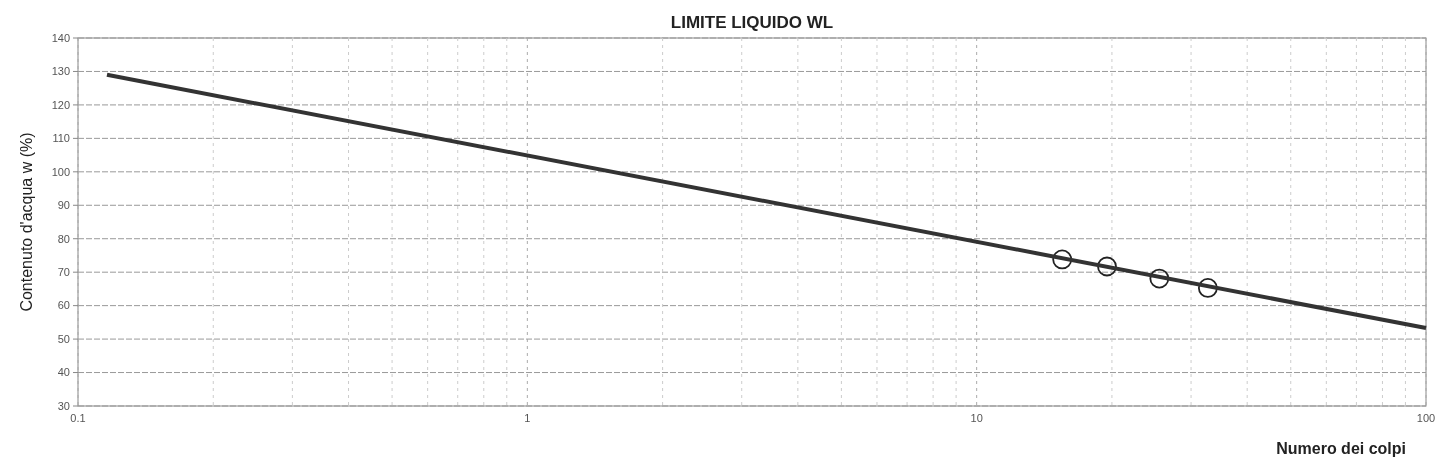  Describe the element at coordinates (527, 418) in the screenshot. I see `x-tick-label: 1` at that location.